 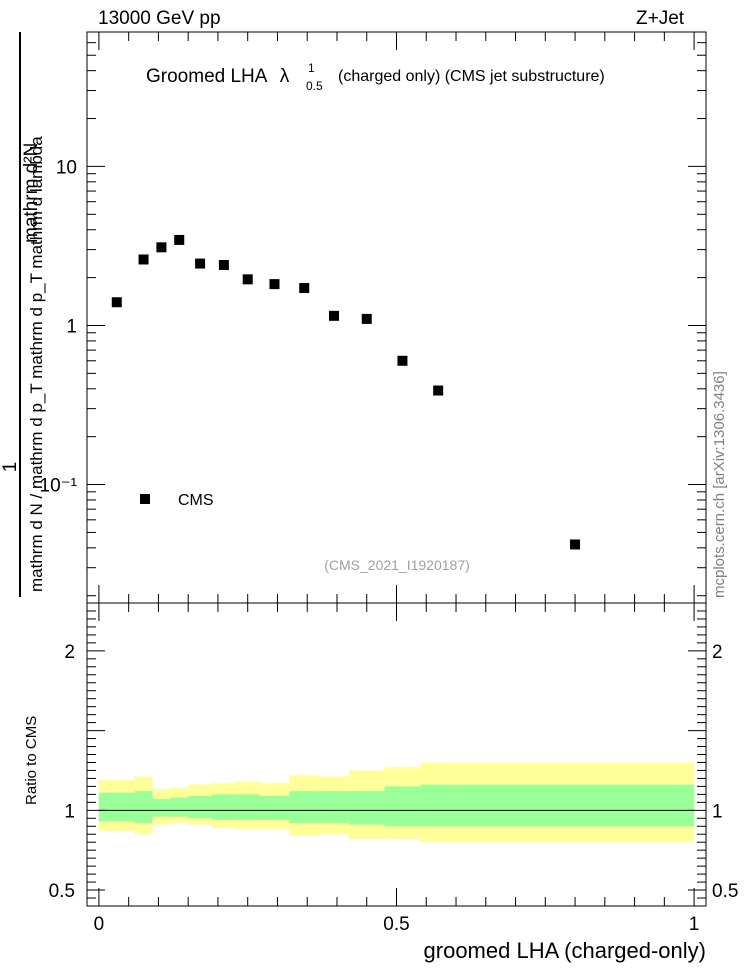 I want to click on ratio-y-tick-label: 1, so click(x=69, y=811).